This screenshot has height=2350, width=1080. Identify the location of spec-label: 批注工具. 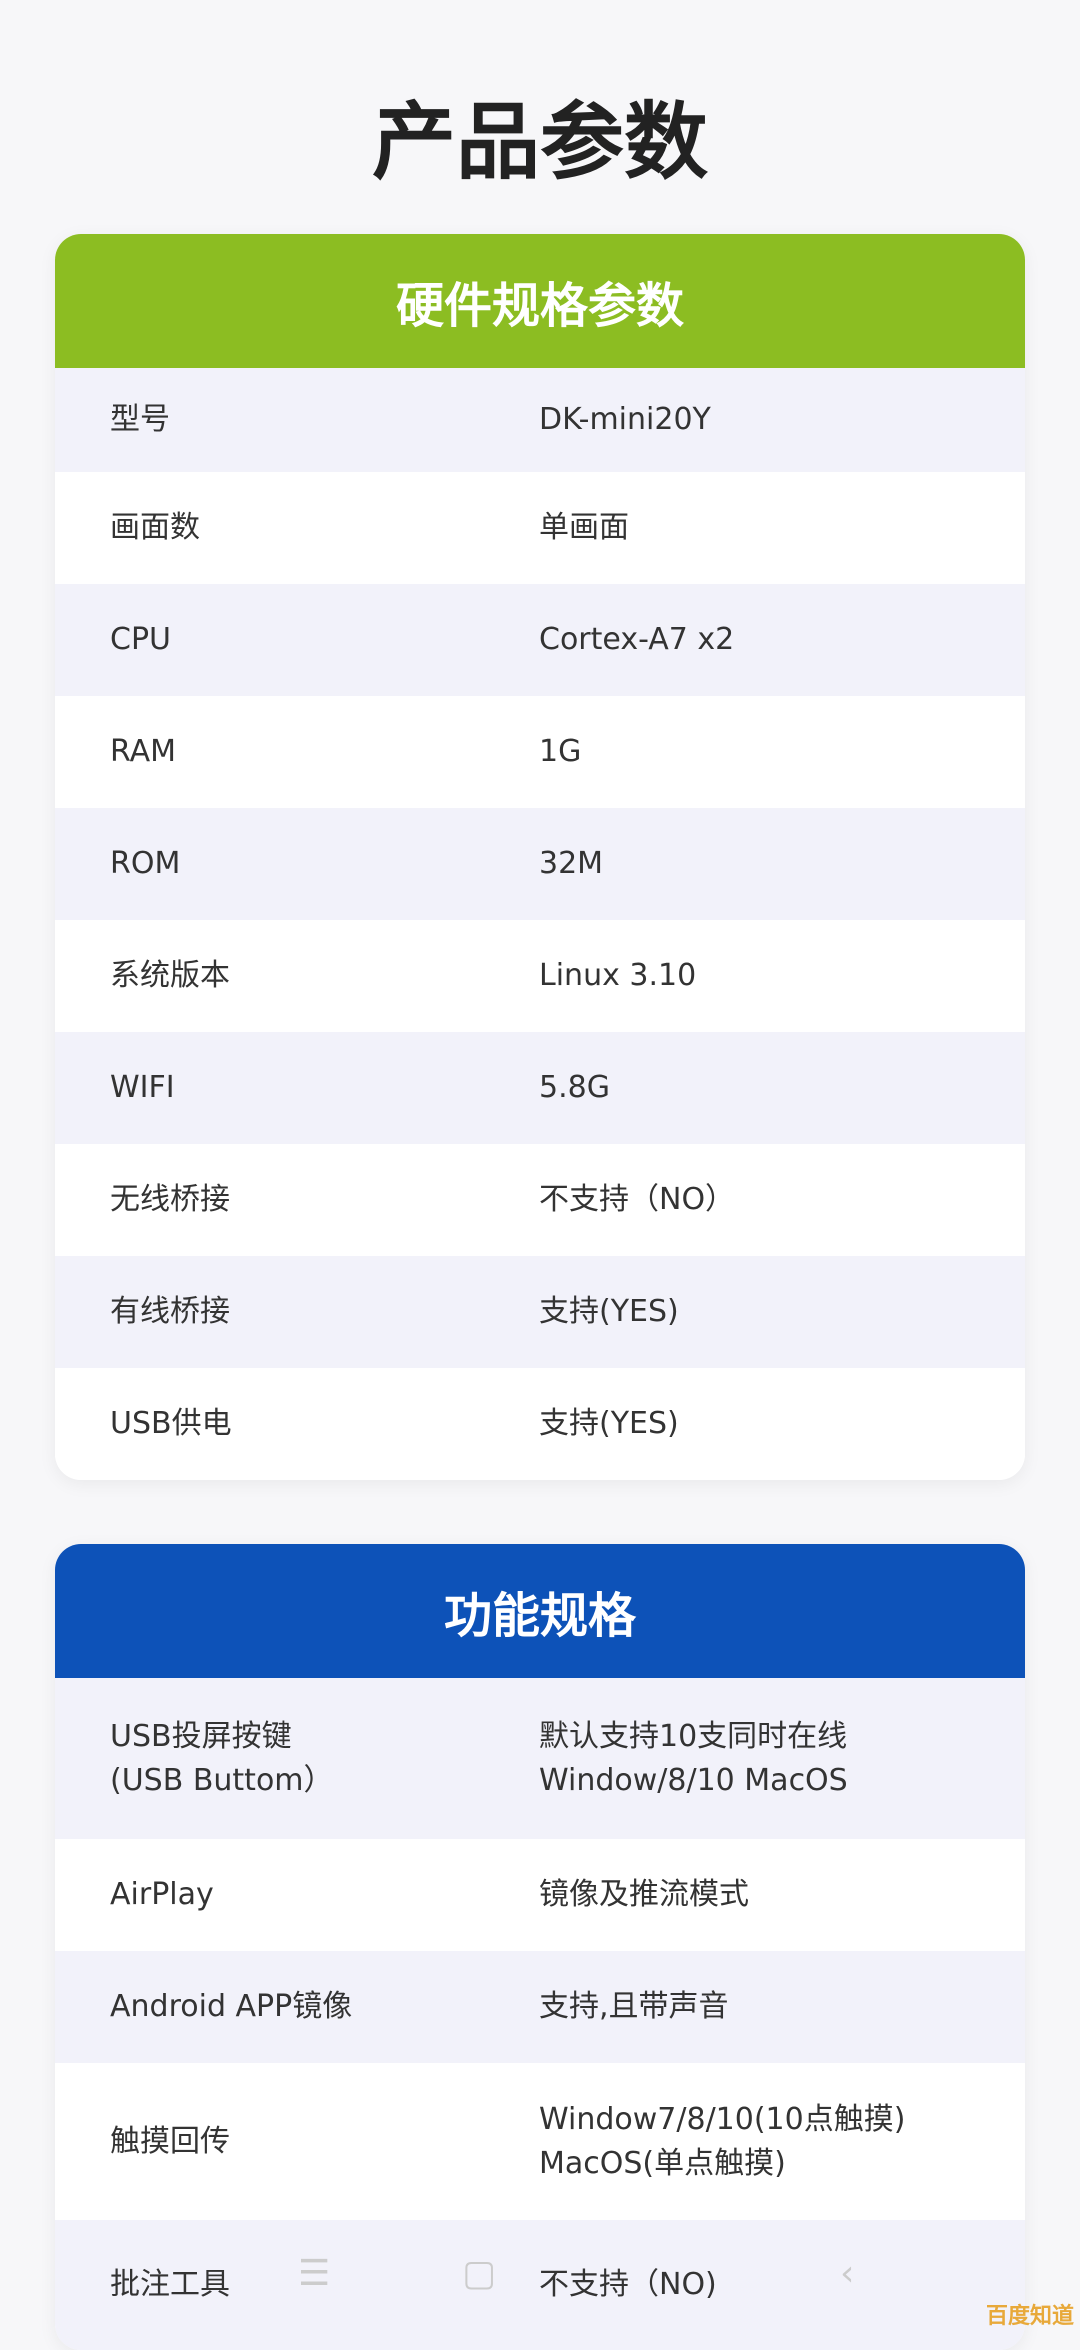
(170, 2284).